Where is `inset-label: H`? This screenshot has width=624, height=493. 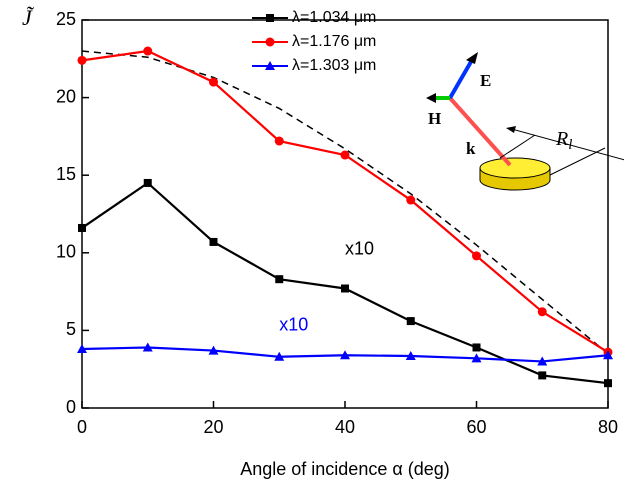 inset-label: H is located at coordinates (434, 118).